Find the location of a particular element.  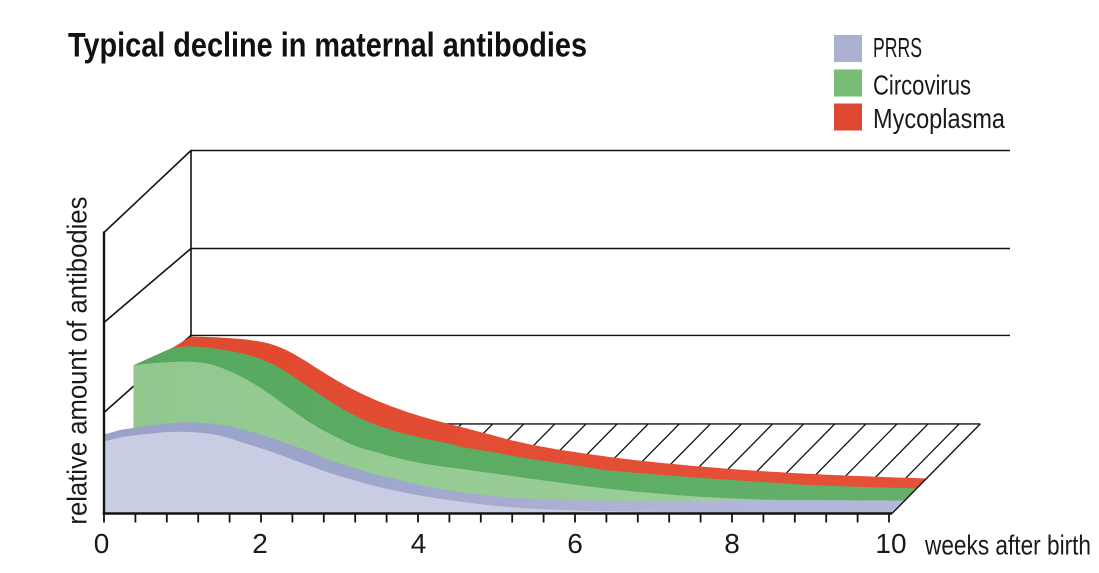

svg-text: Mycoplasma is located at coordinates (939, 118).